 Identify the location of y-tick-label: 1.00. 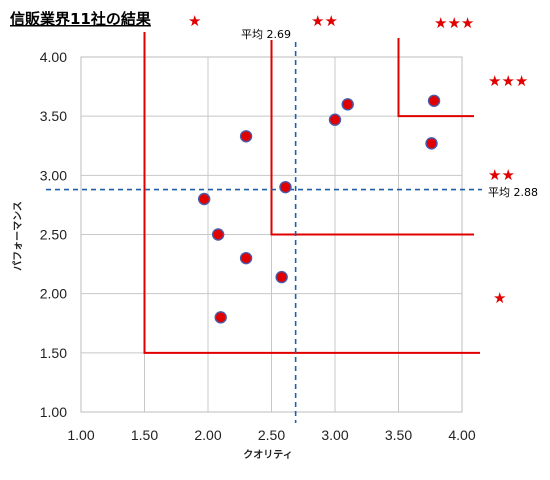
(53, 412).